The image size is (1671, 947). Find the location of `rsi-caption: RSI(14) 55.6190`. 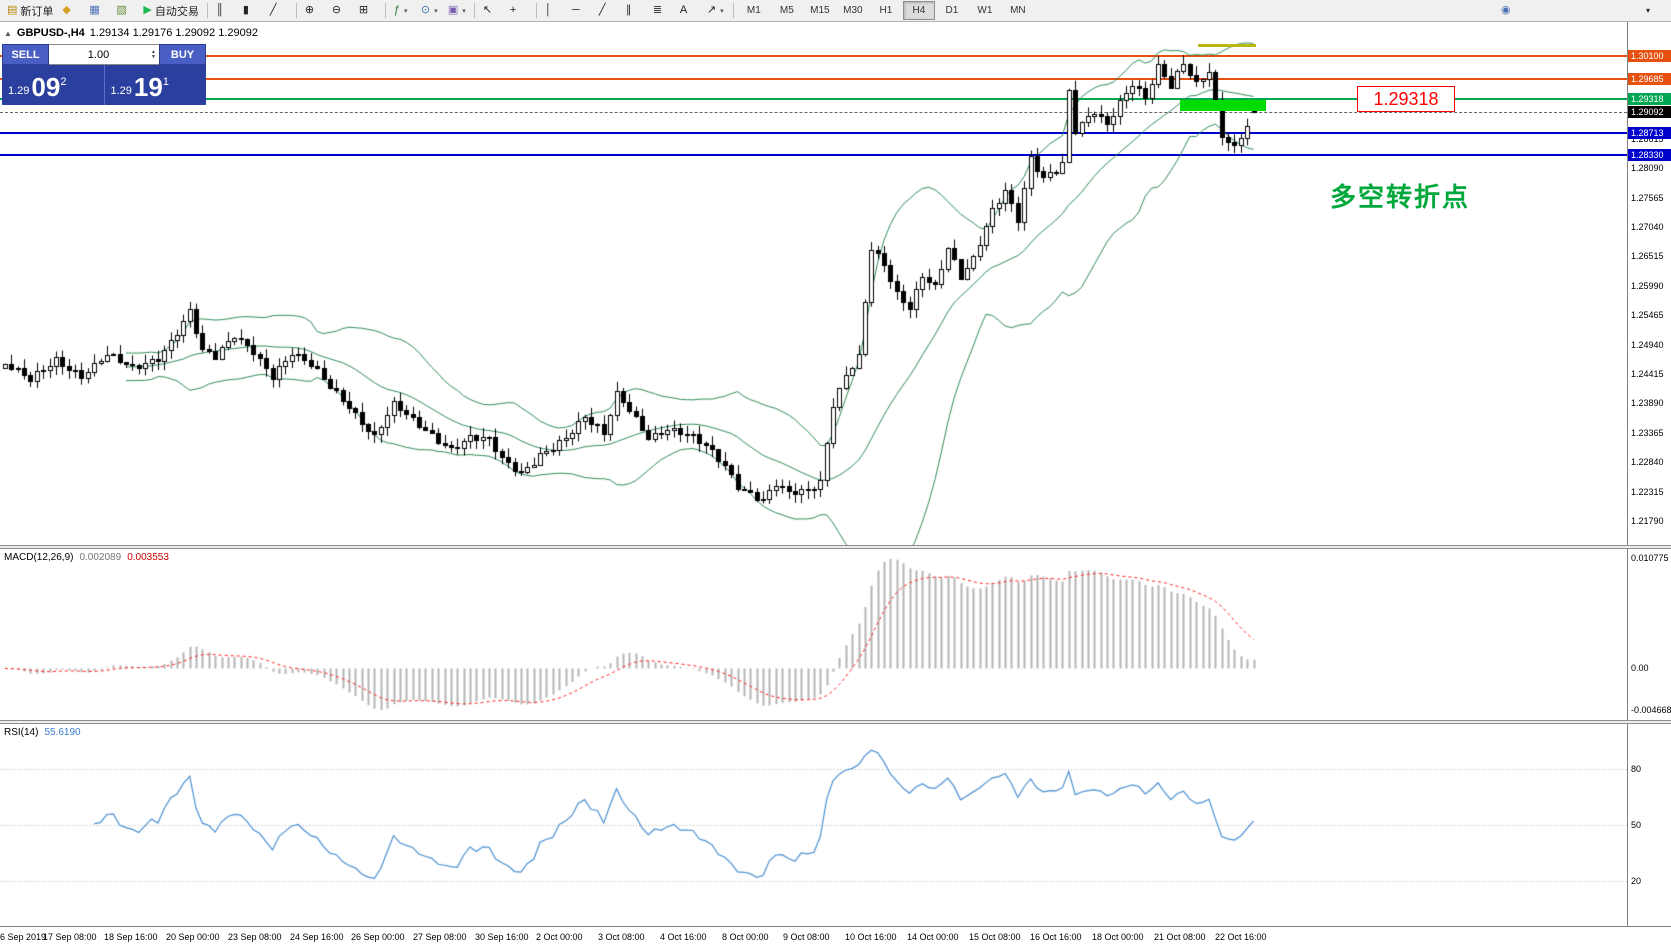

rsi-caption: RSI(14) 55.6190 is located at coordinates (42, 732).